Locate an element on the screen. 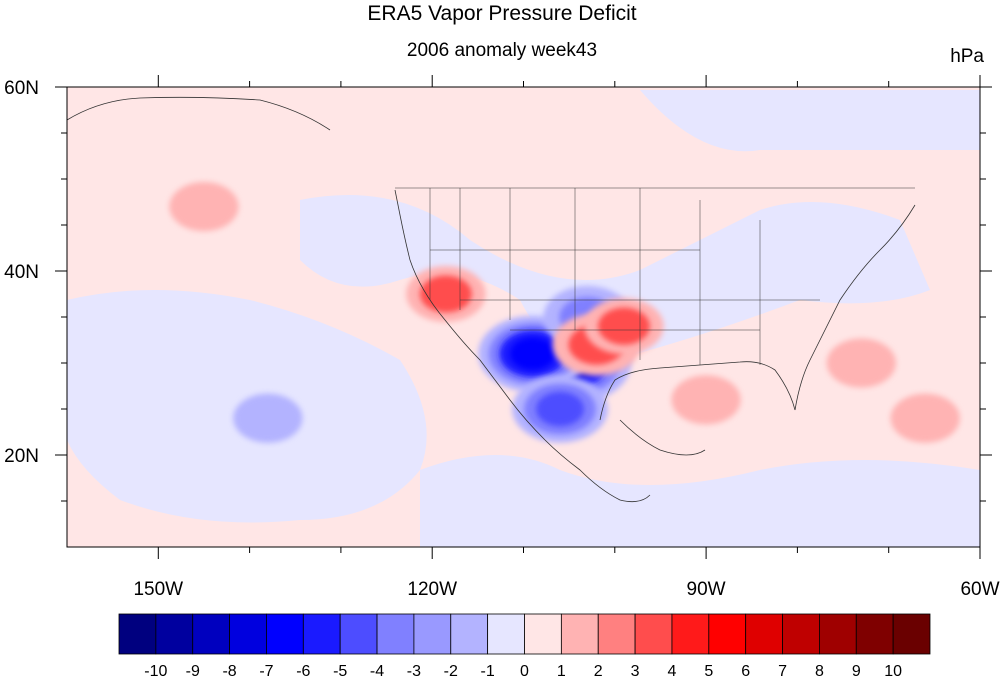 This screenshot has height=681, width=1004. x-tick-label-3: 60W is located at coordinates (979, 589).